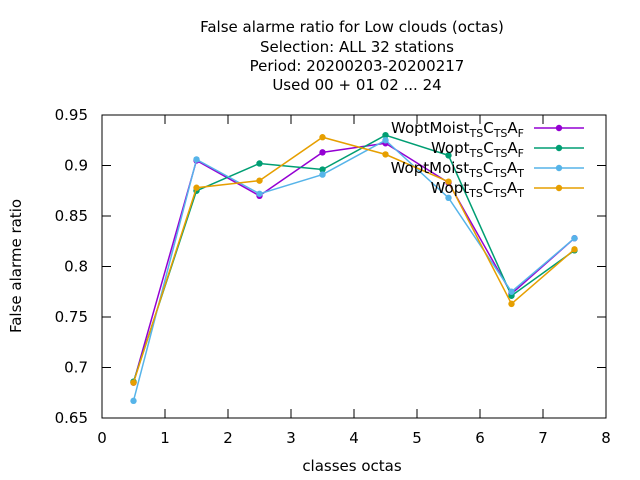  I want to click on x-axis-label: classes octas, so click(352, 466).